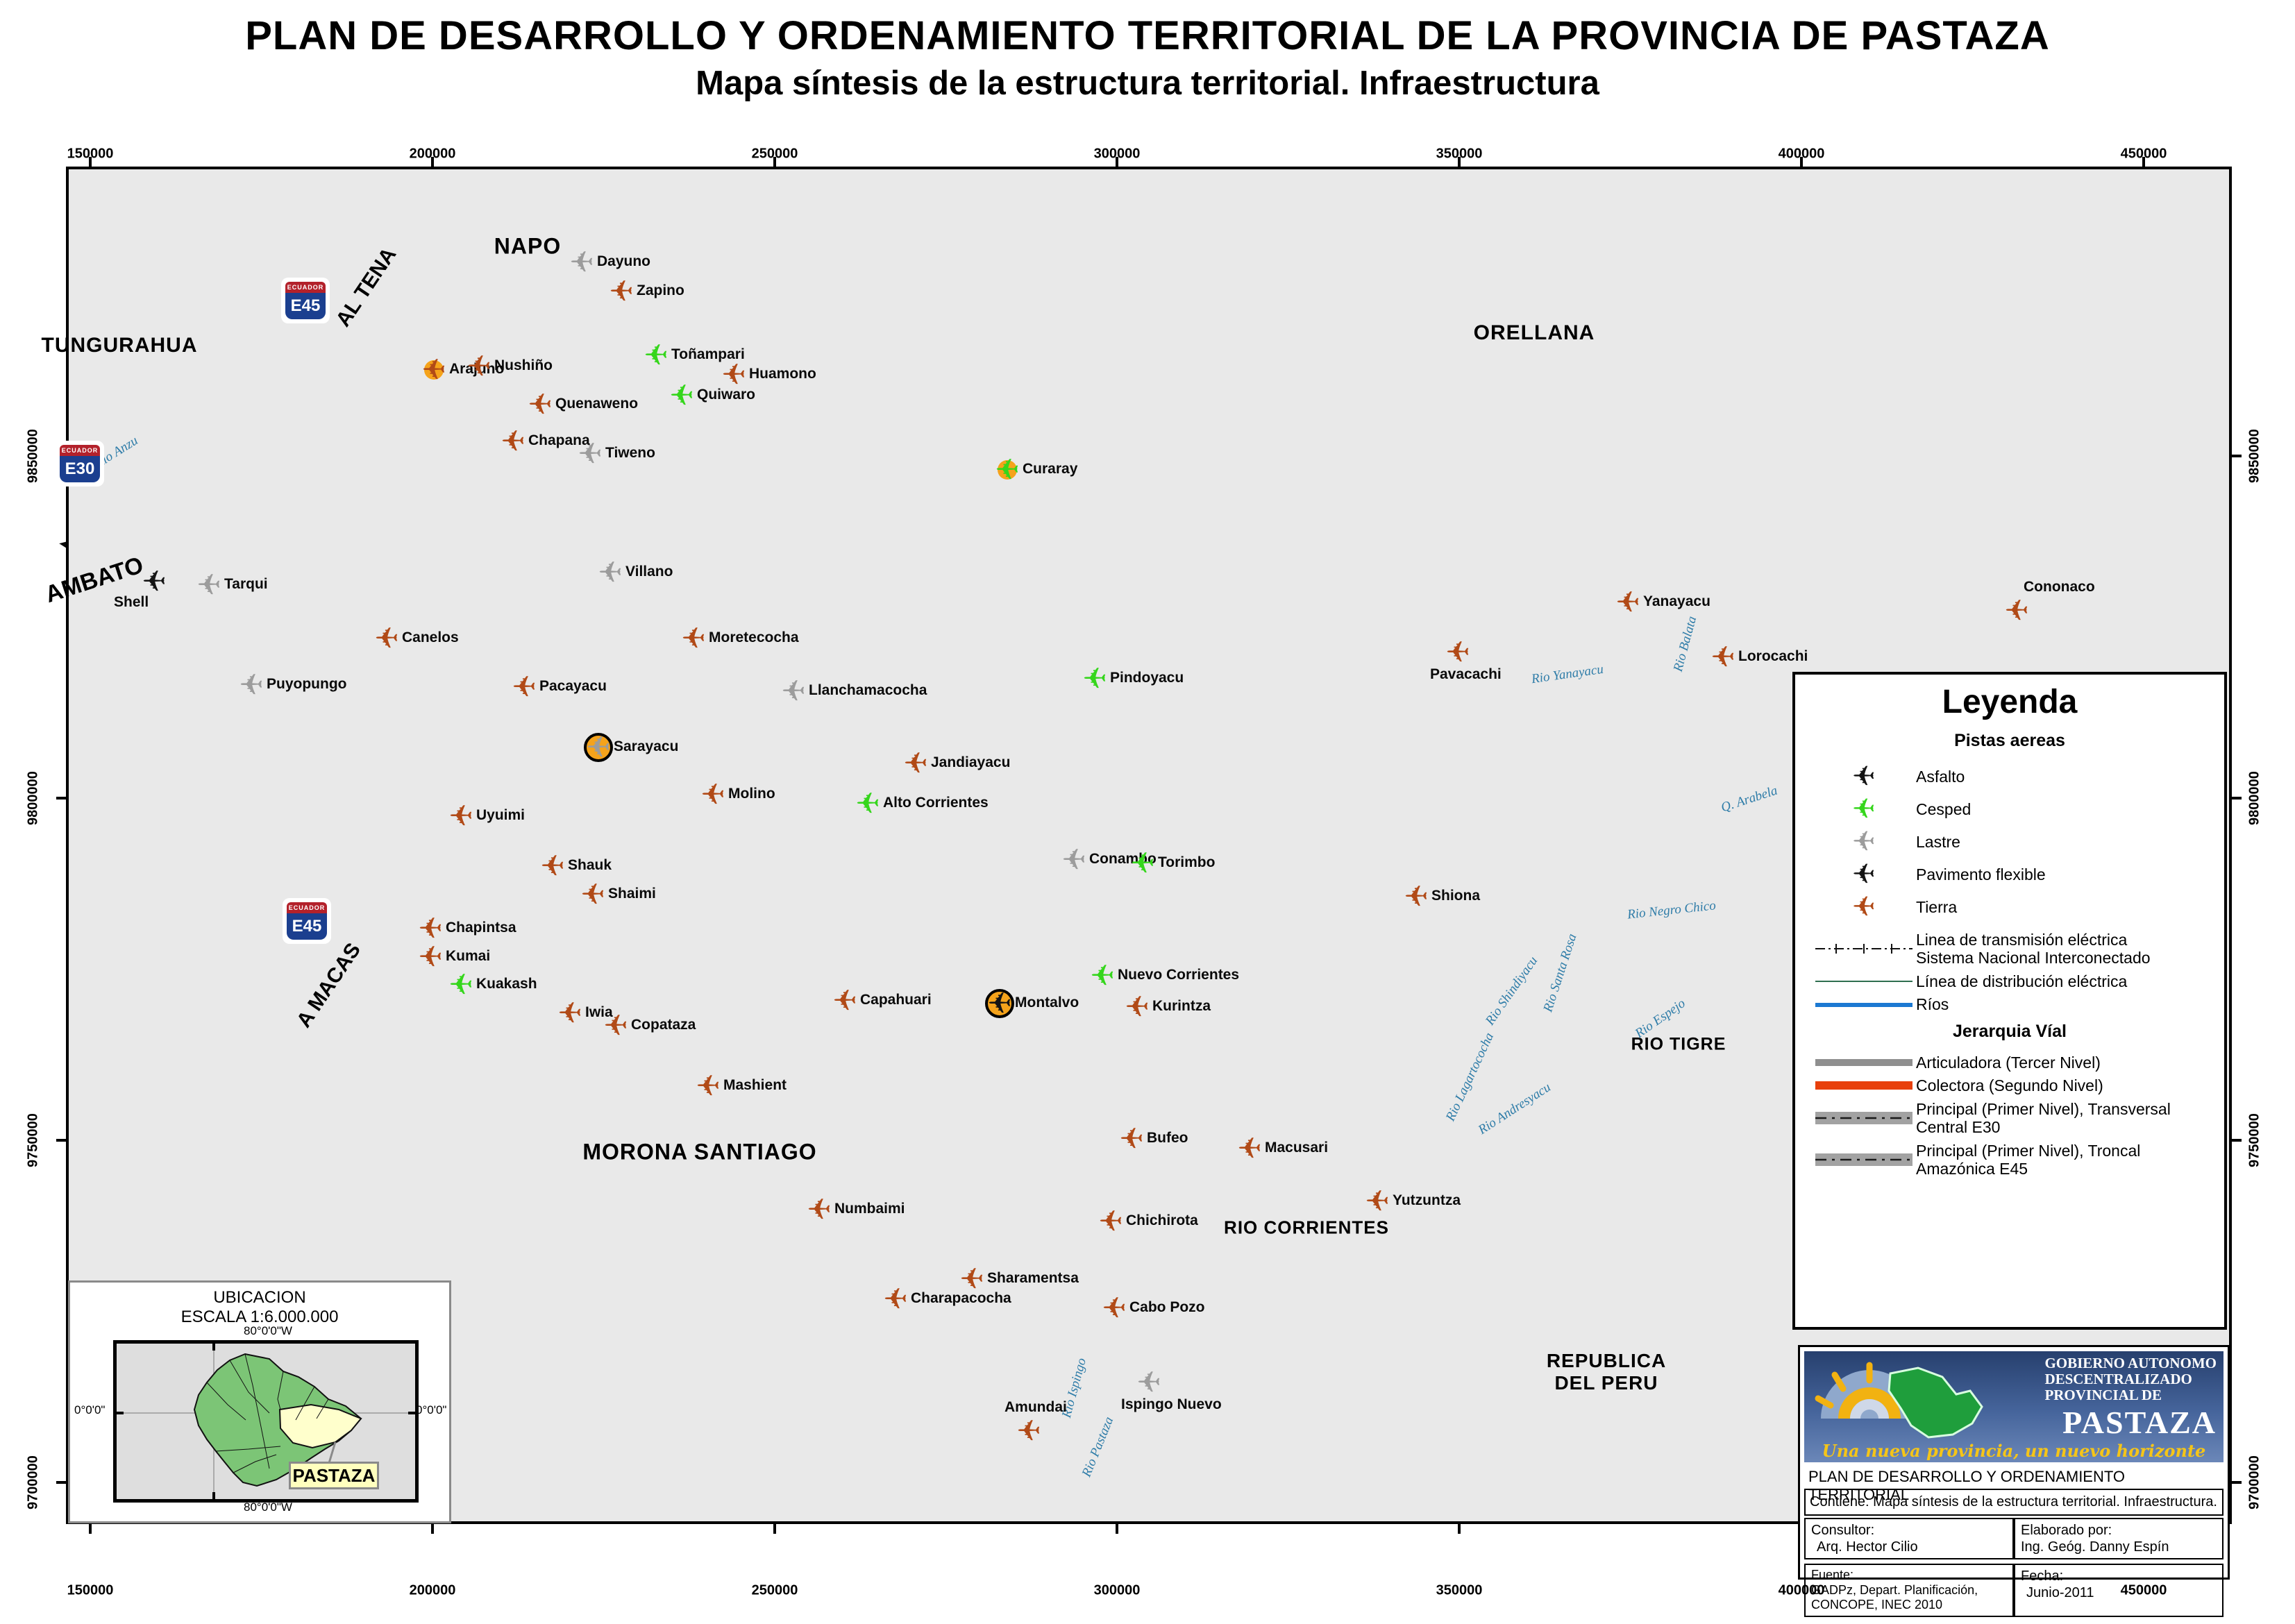 The image size is (2295, 1624). Describe the element at coordinates (1671, 910) in the screenshot. I see `river-label-rio-negro-chico: Rio Negro Chico` at that location.